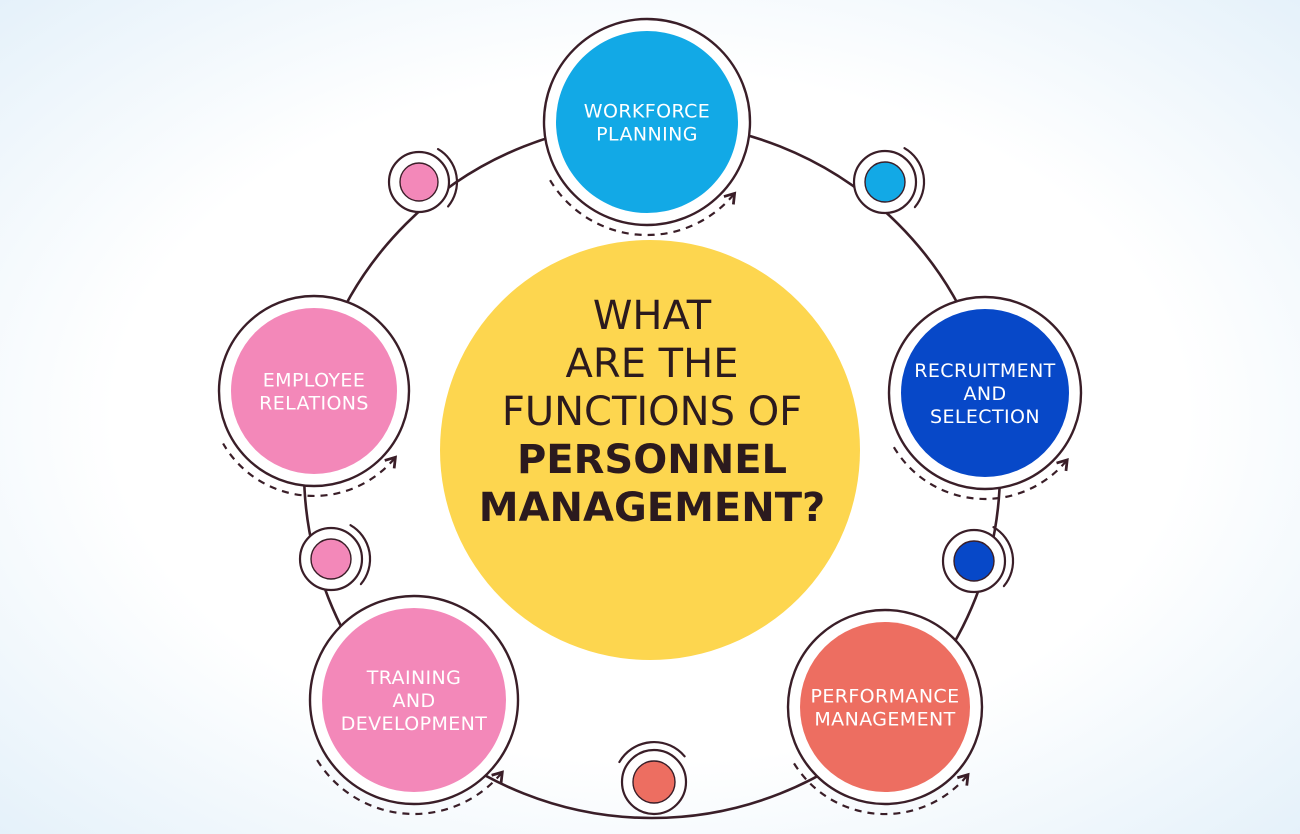  Describe the element at coordinates (652, 364) in the screenshot. I see `title-line: ARE THE` at that location.